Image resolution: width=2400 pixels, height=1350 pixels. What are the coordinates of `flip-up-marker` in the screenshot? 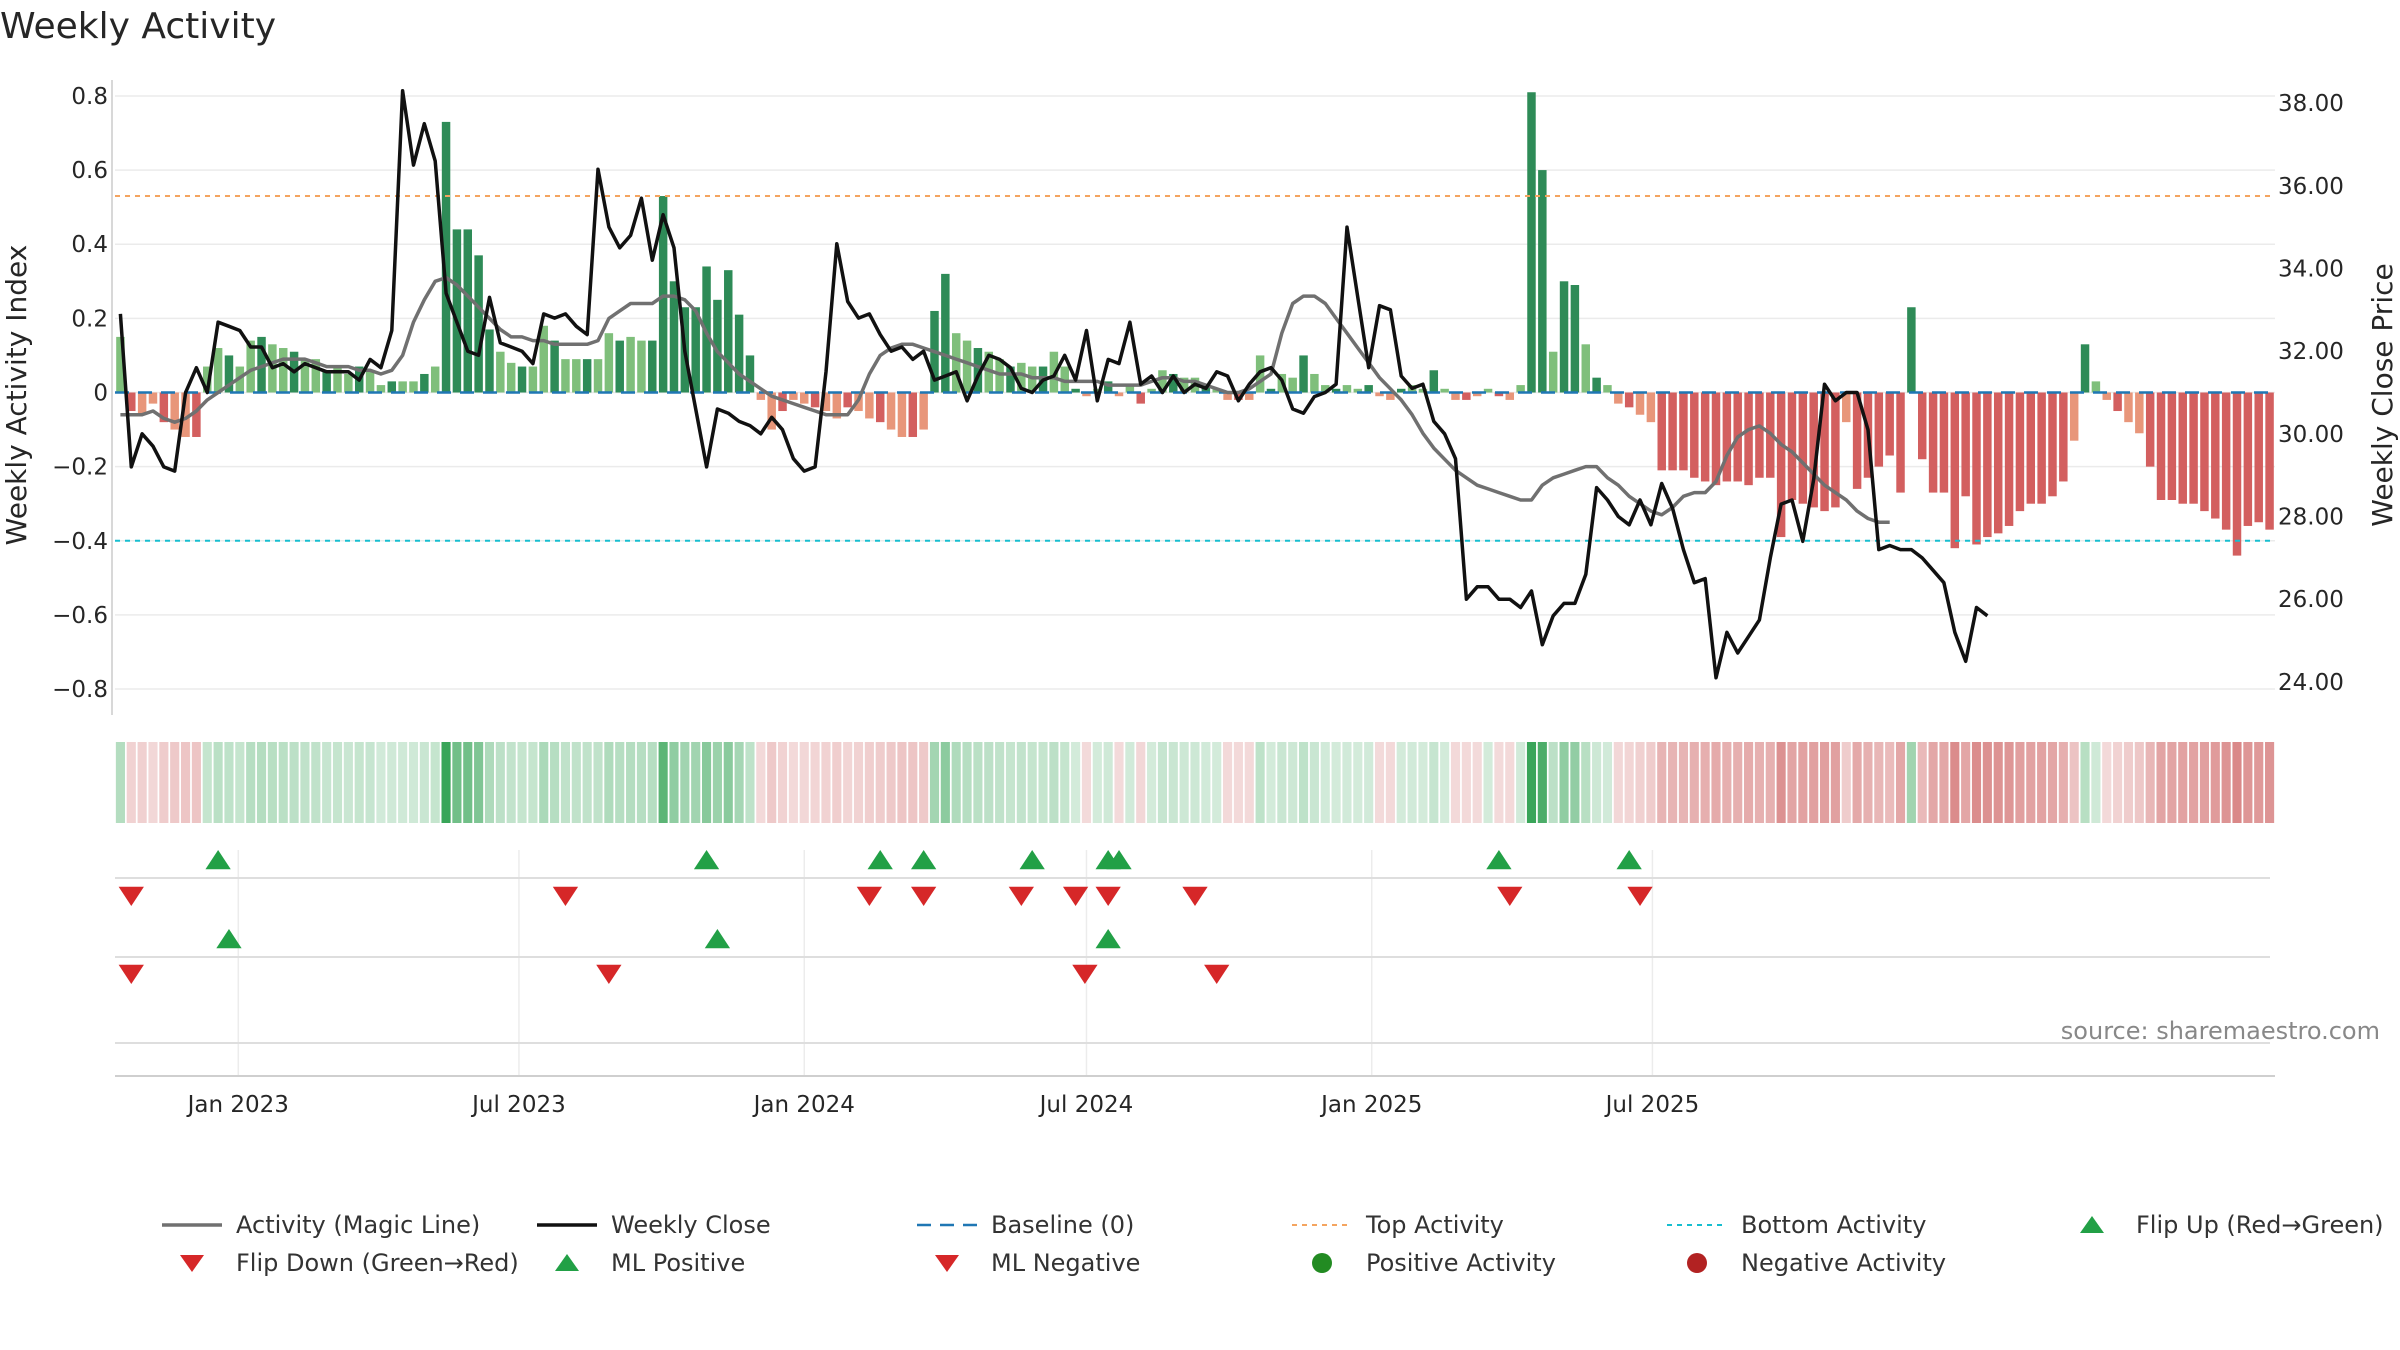 It's located at (1119, 860).